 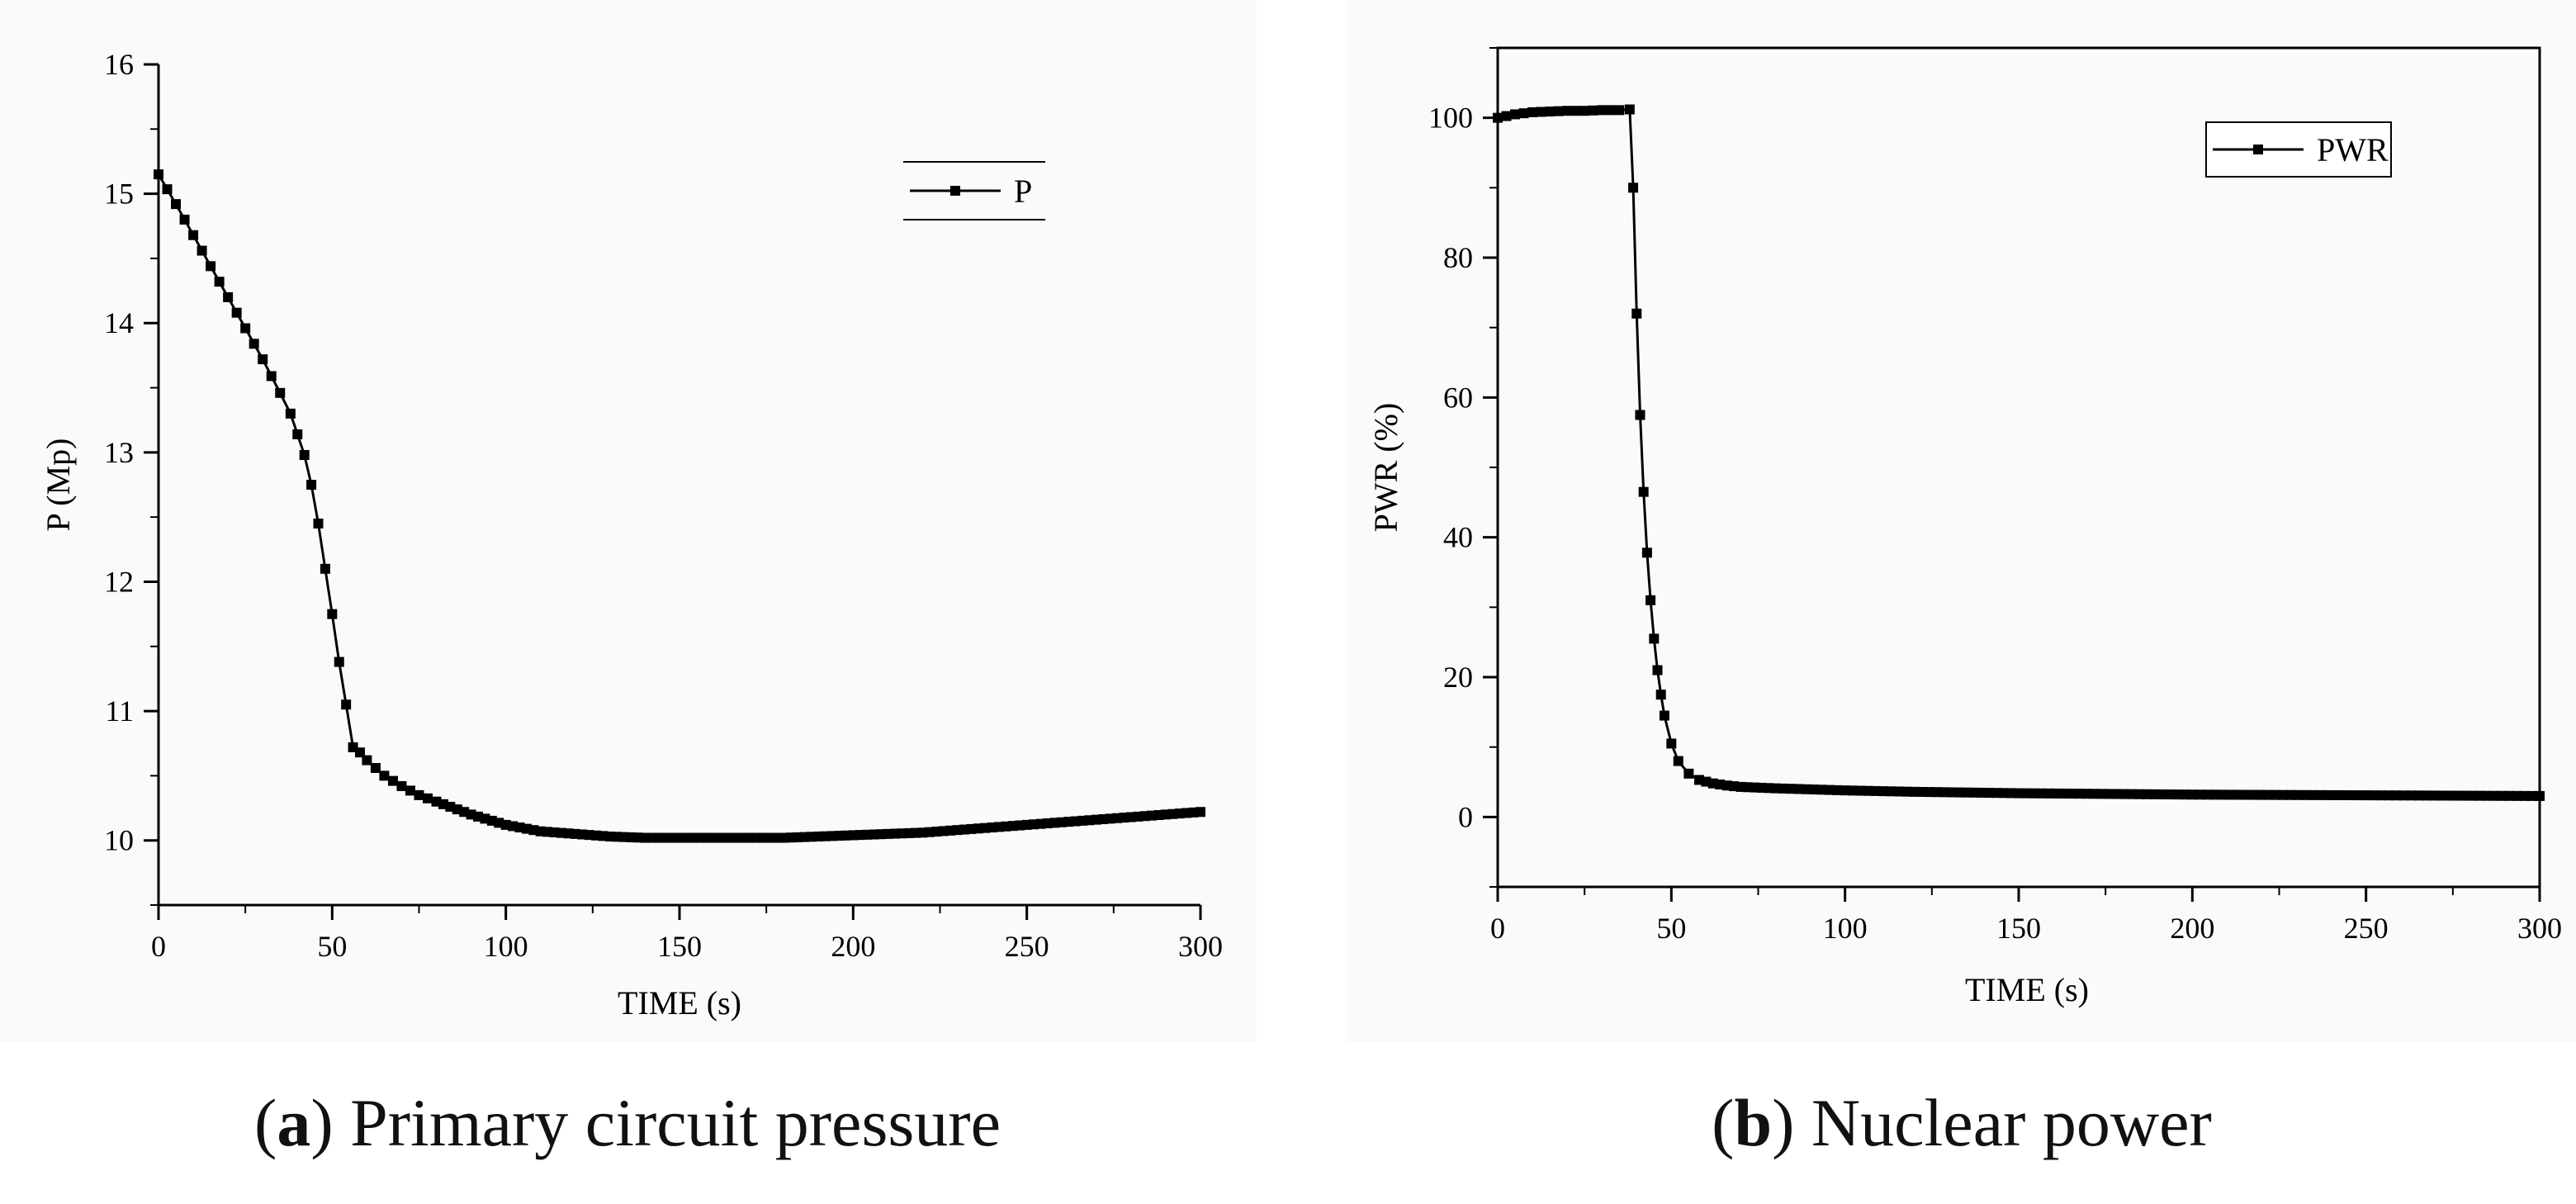 What do you see at coordinates (2018, 928) in the screenshot?
I see `panel-b-x-tick-label: 150` at bounding box center [2018, 928].